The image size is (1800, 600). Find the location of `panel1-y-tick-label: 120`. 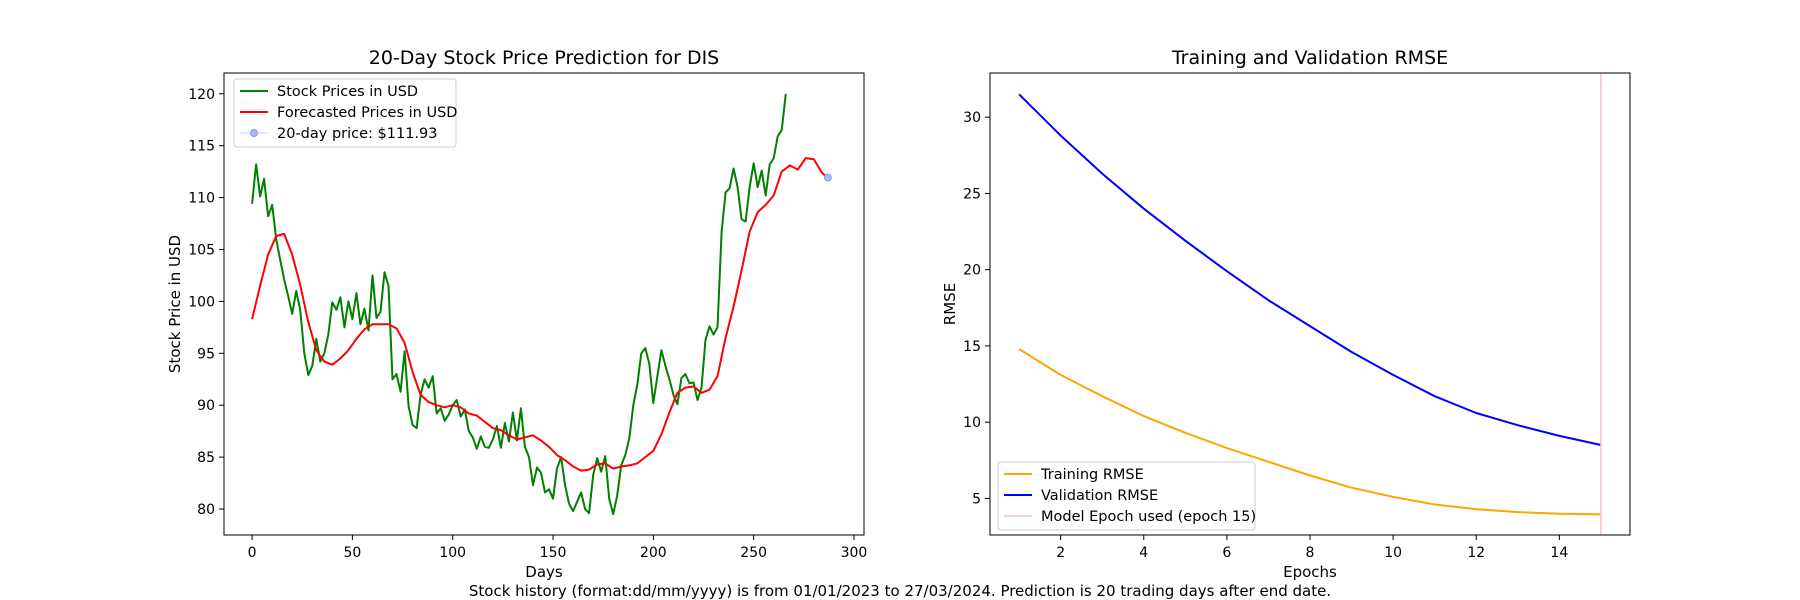

panel1-y-tick-label: 120 is located at coordinates (201, 95).